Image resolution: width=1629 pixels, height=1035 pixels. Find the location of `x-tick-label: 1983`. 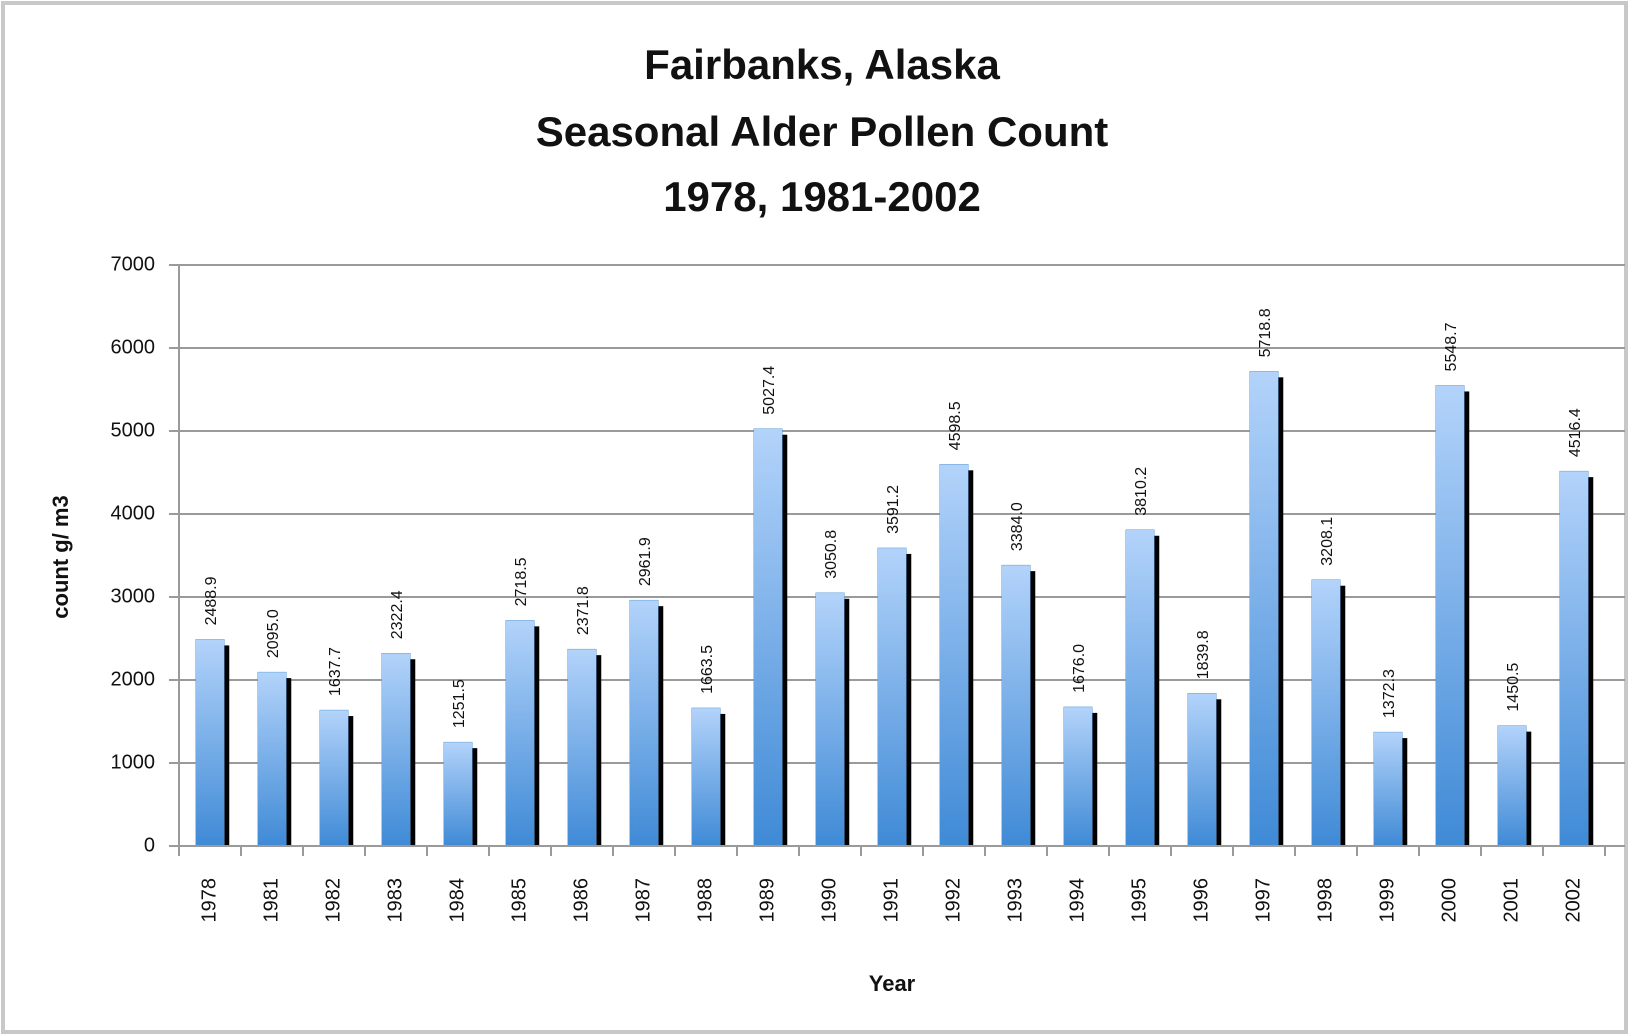

x-tick-label: 1983 is located at coordinates (395, 900).